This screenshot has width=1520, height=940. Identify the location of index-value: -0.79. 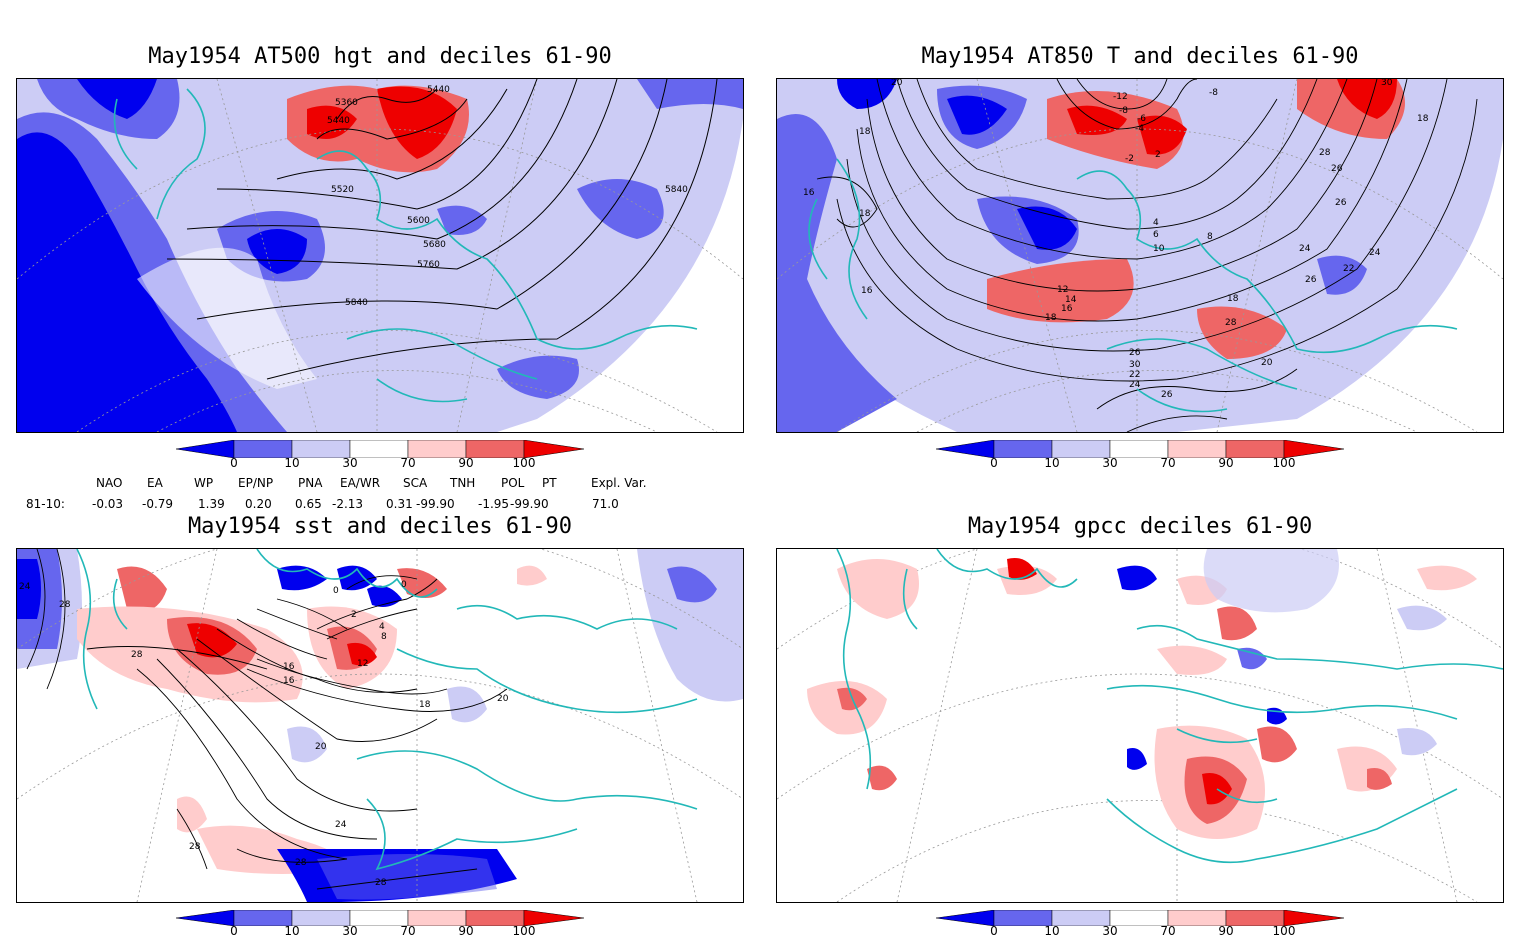
(158, 504).